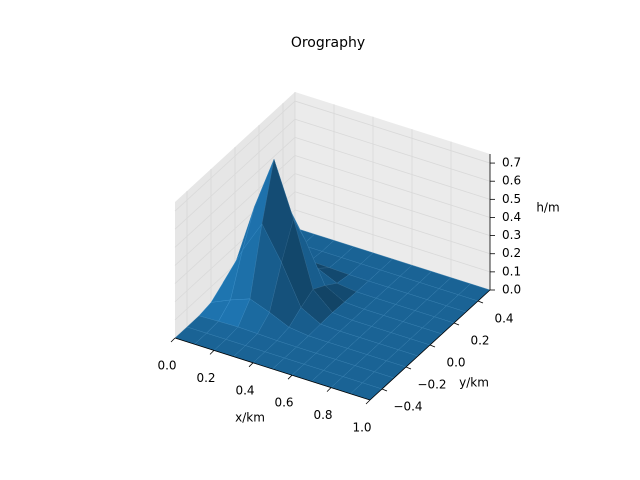 The height and width of the screenshot is (480, 640). I want to click on back-pane, so click(392, 191).